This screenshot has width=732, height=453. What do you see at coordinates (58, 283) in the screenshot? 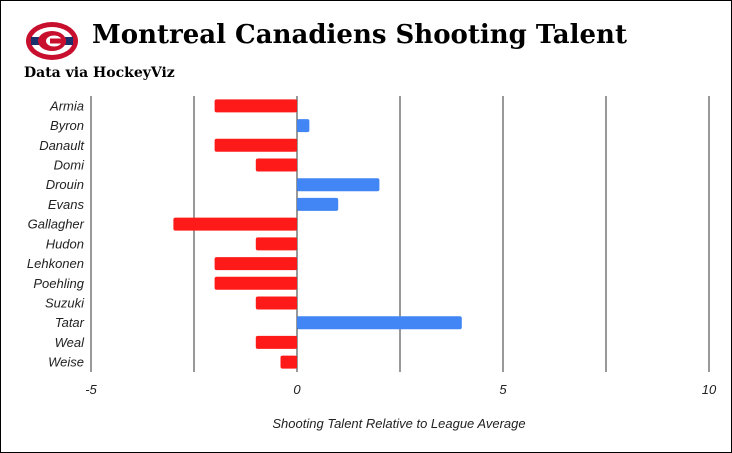
I see `category-label: Poehling` at bounding box center [58, 283].